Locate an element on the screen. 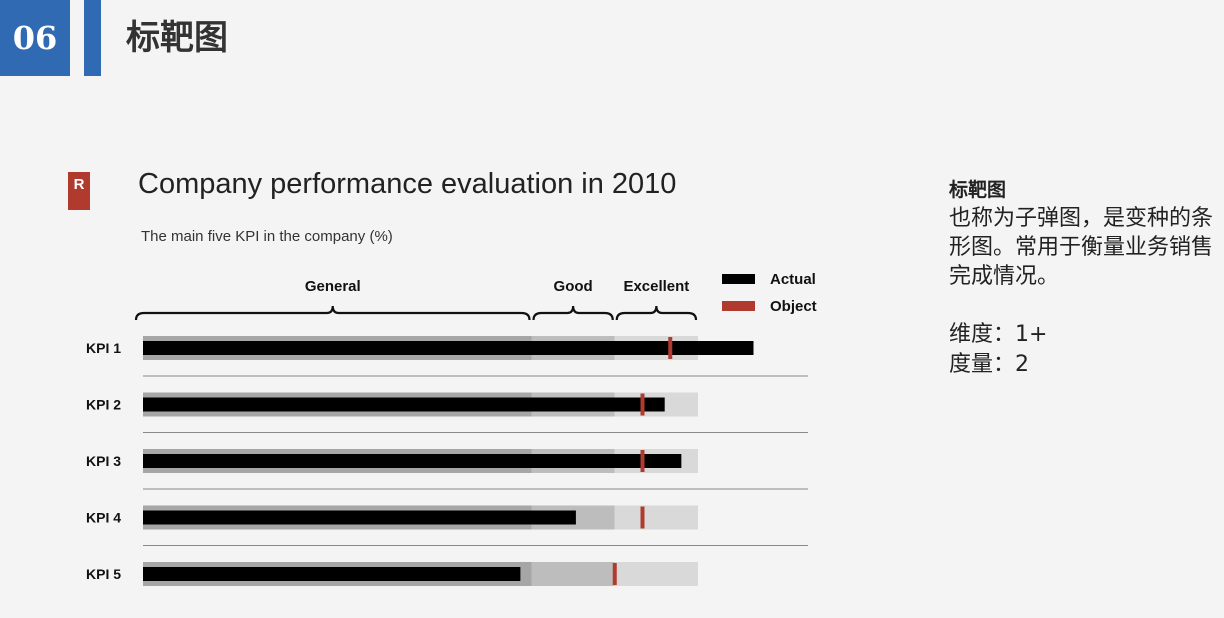  range-label: Good is located at coordinates (573, 286).